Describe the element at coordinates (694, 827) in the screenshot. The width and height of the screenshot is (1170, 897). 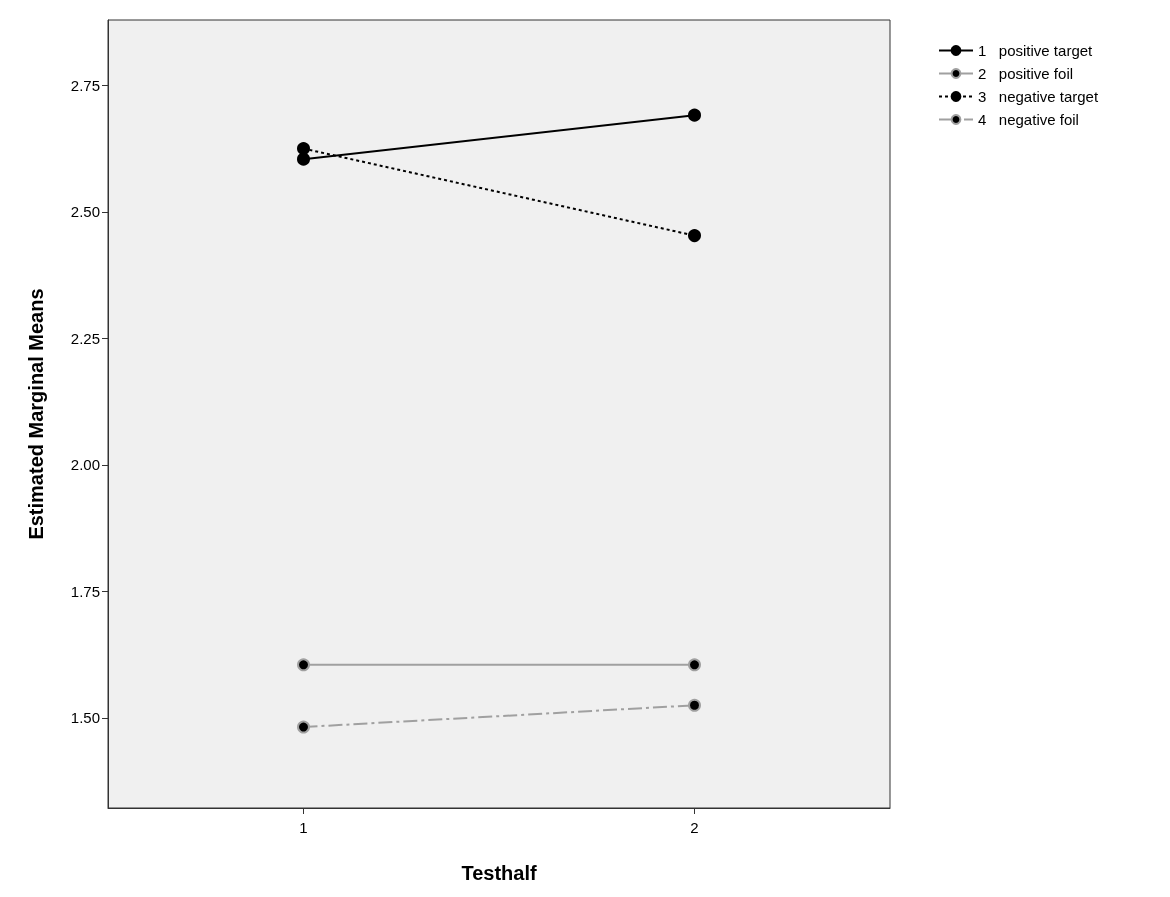
I see `x-tick-label: 2` at that location.